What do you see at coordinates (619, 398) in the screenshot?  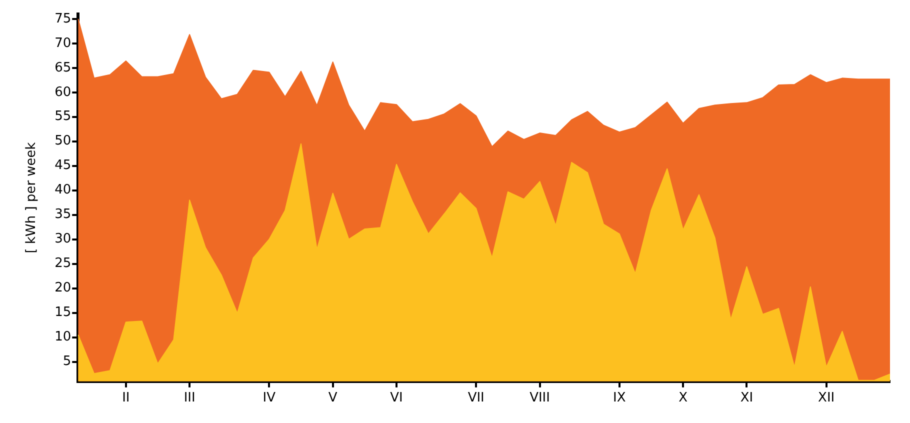 I see `x-tick-label: IX` at bounding box center [619, 398].